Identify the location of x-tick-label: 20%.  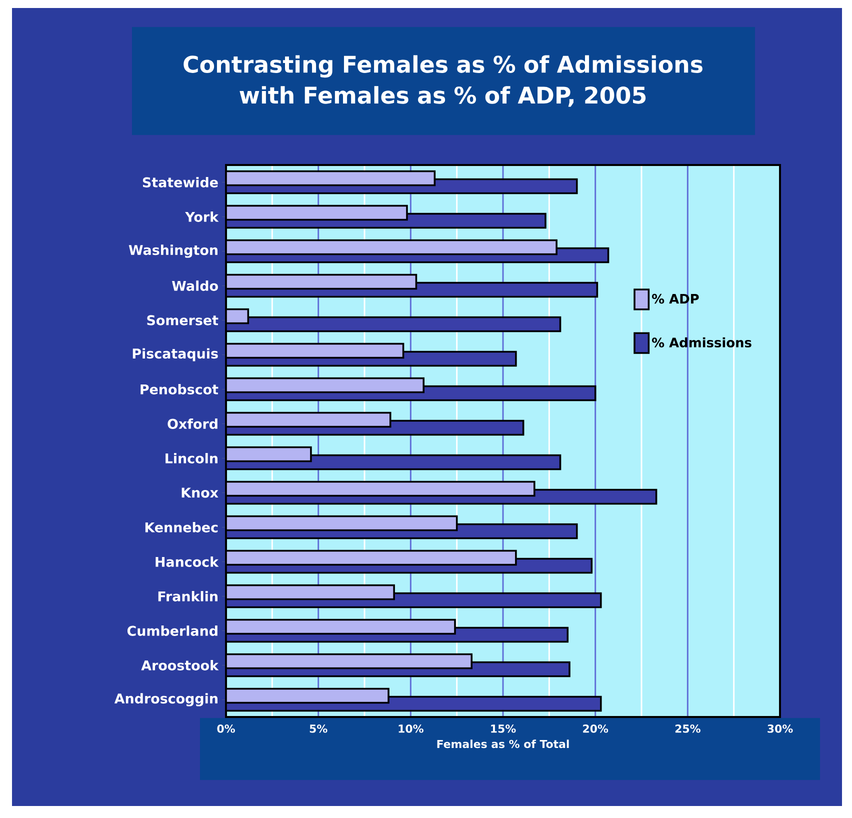
(595, 728).